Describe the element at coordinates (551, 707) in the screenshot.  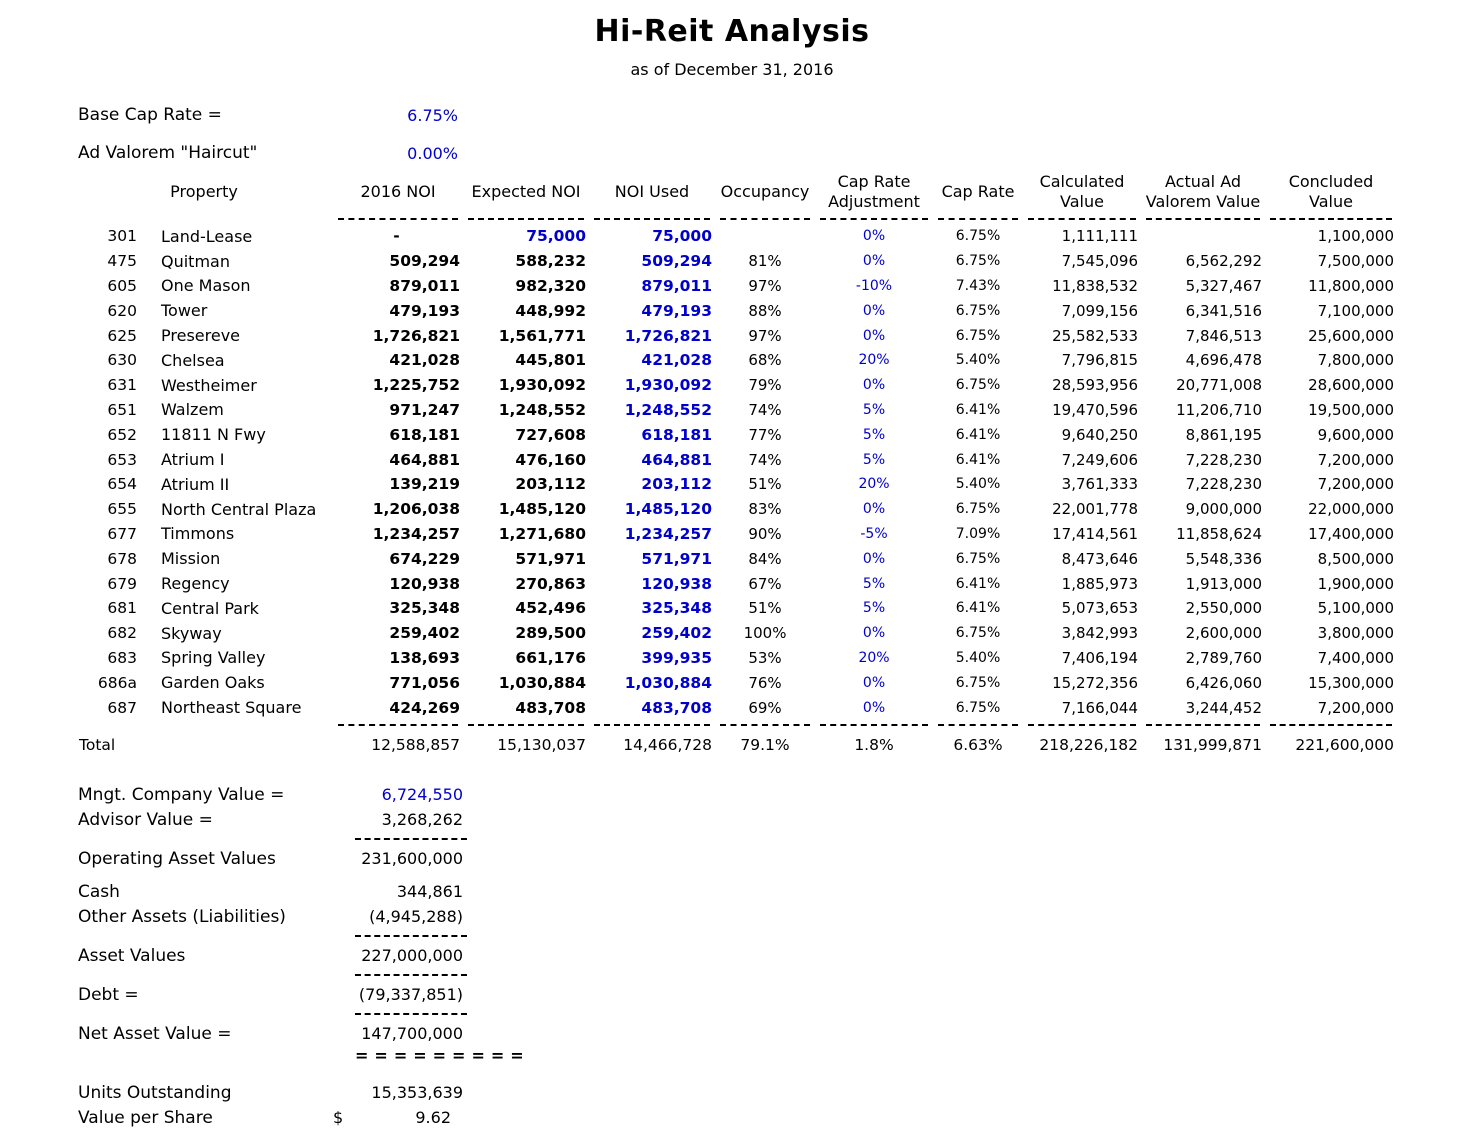
I see `cell-expected-noi: 483,708` at that location.